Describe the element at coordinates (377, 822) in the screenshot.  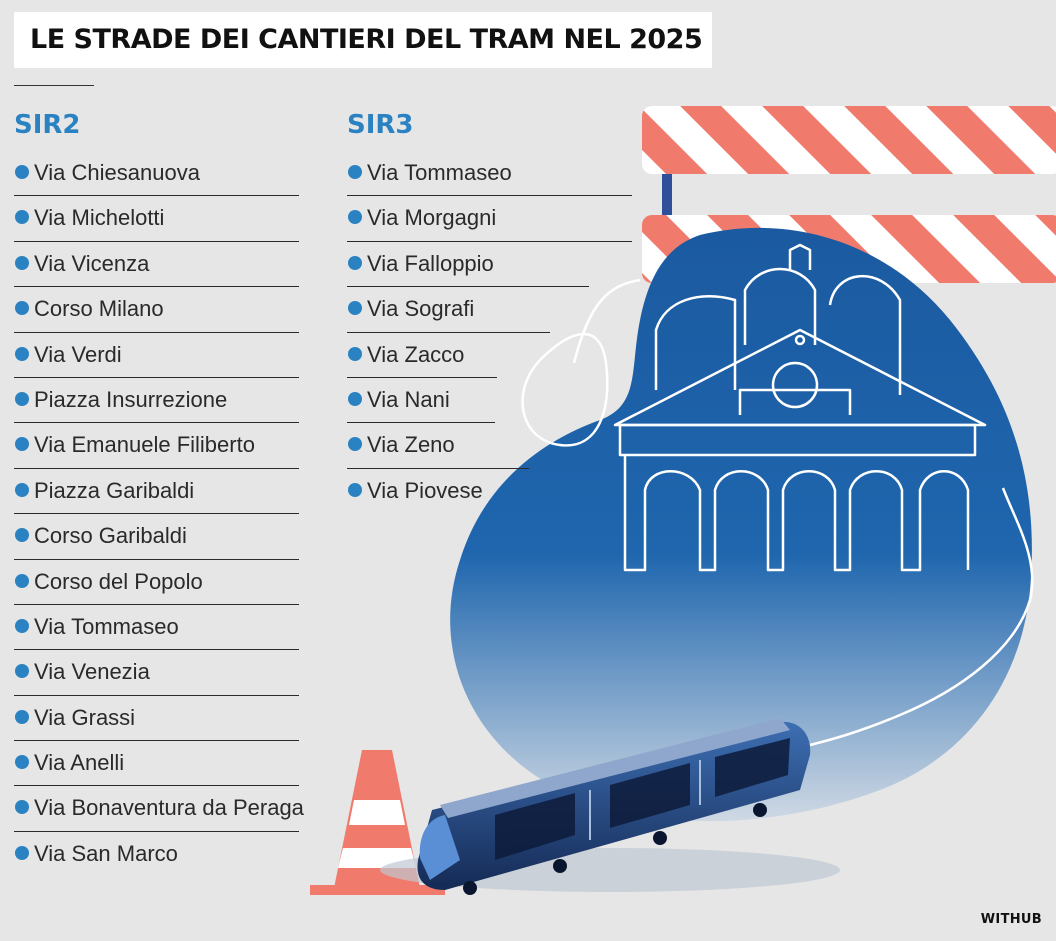
I see `traffic-cone-icon` at that location.